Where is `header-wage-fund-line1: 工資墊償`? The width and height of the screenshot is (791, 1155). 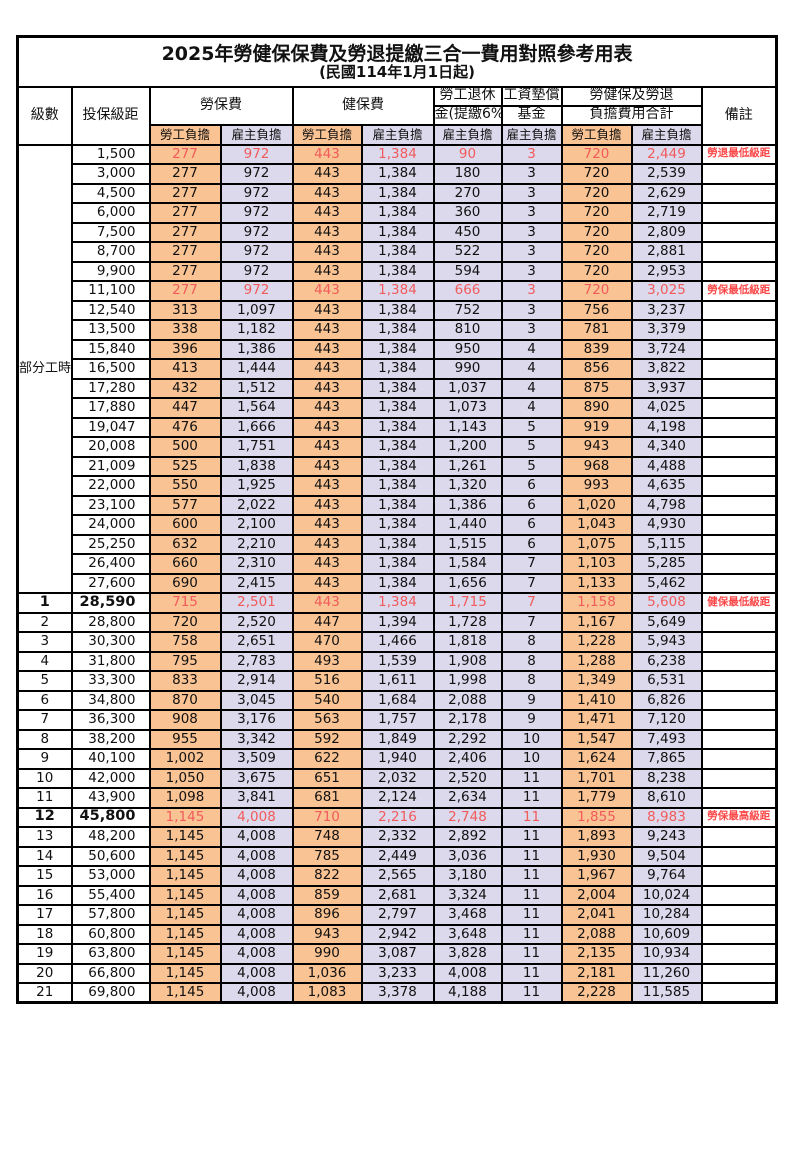
header-wage-fund-line1: 工資墊償 is located at coordinates (531, 96).